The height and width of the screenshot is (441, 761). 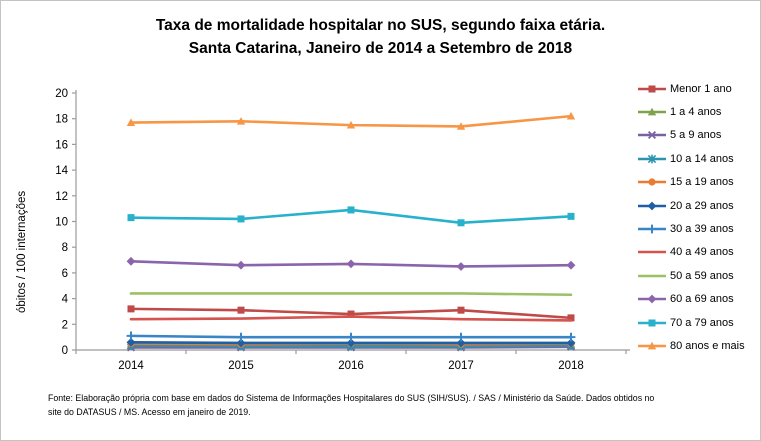 What do you see at coordinates (702, 205) in the screenshot?
I see `legend-label: 20 a 29 anos` at bounding box center [702, 205].